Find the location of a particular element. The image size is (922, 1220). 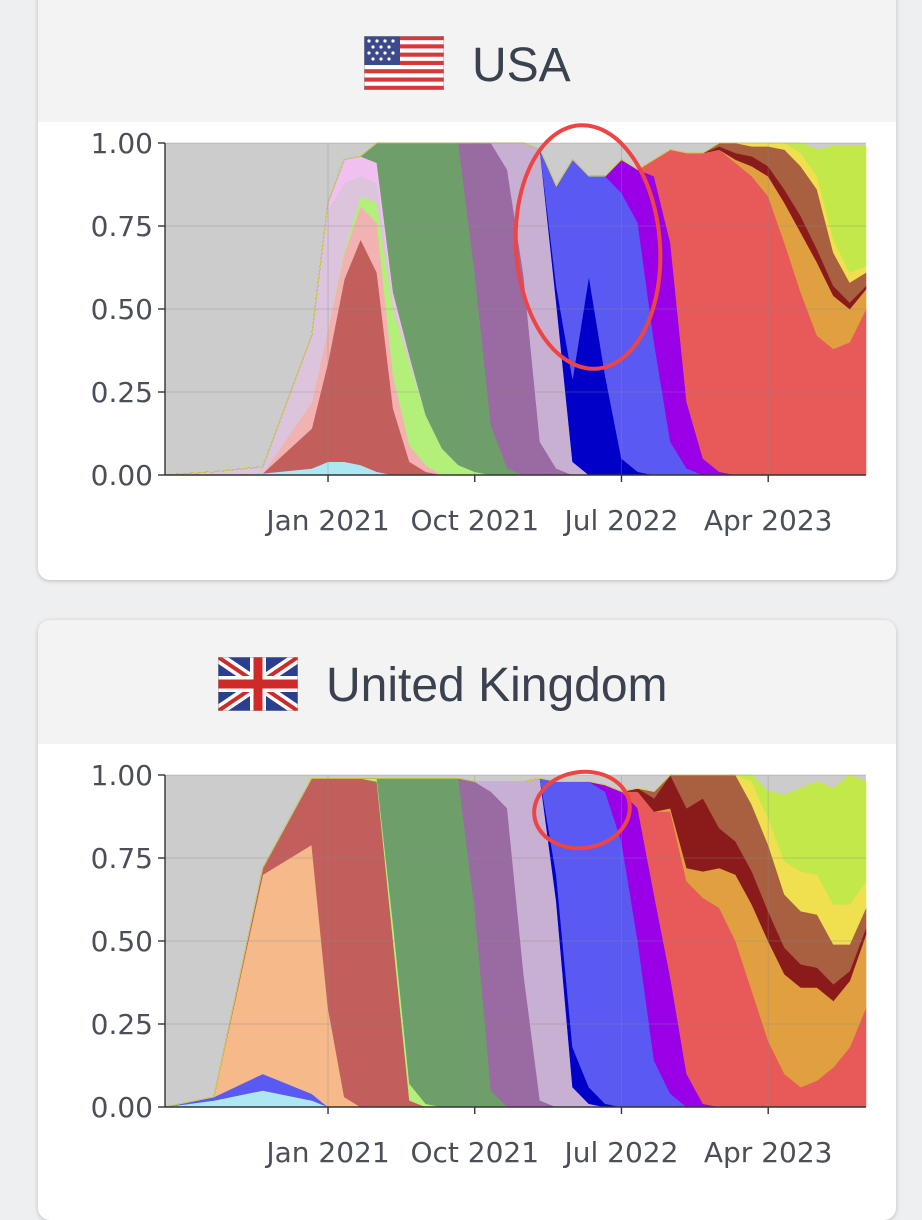

chart-card-header: United Kingdom is located at coordinates (467, 682).